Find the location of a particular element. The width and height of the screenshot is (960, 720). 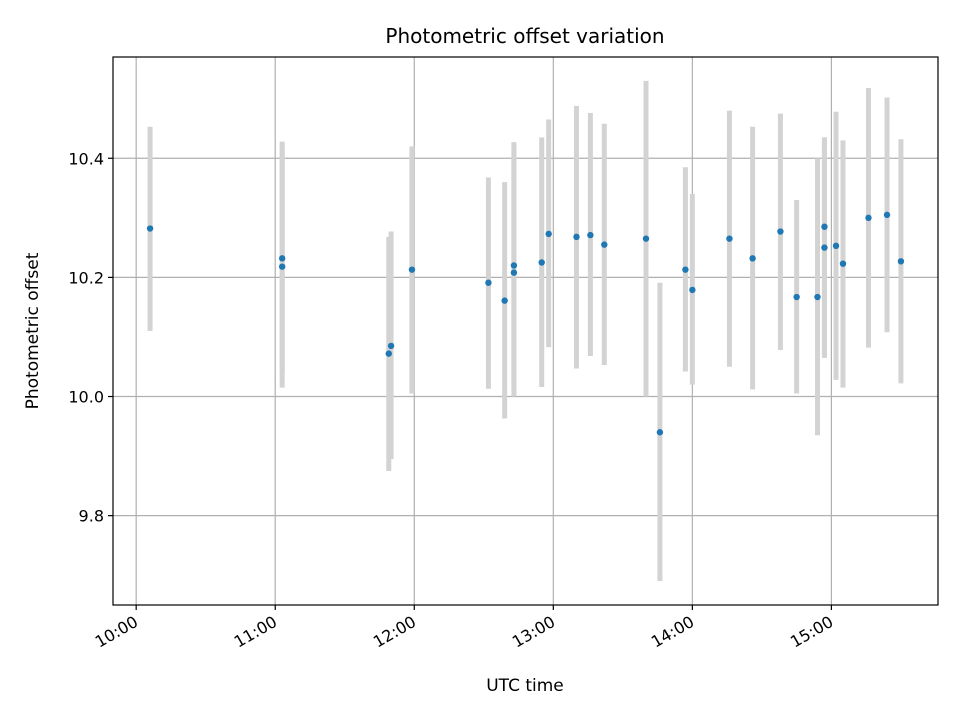

y-tick-label: 9.8 is located at coordinates (91, 516).